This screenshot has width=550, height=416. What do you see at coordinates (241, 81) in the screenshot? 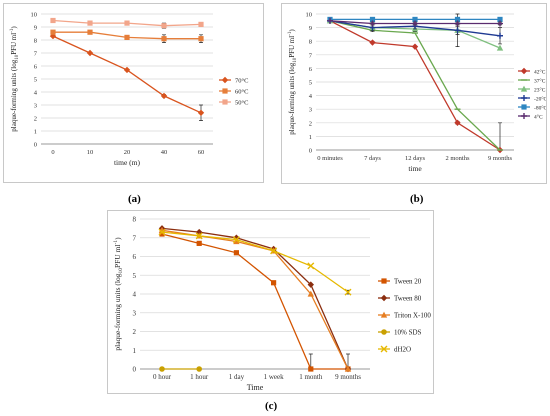
I see `legend-label: 70°C` at bounding box center [241, 81].